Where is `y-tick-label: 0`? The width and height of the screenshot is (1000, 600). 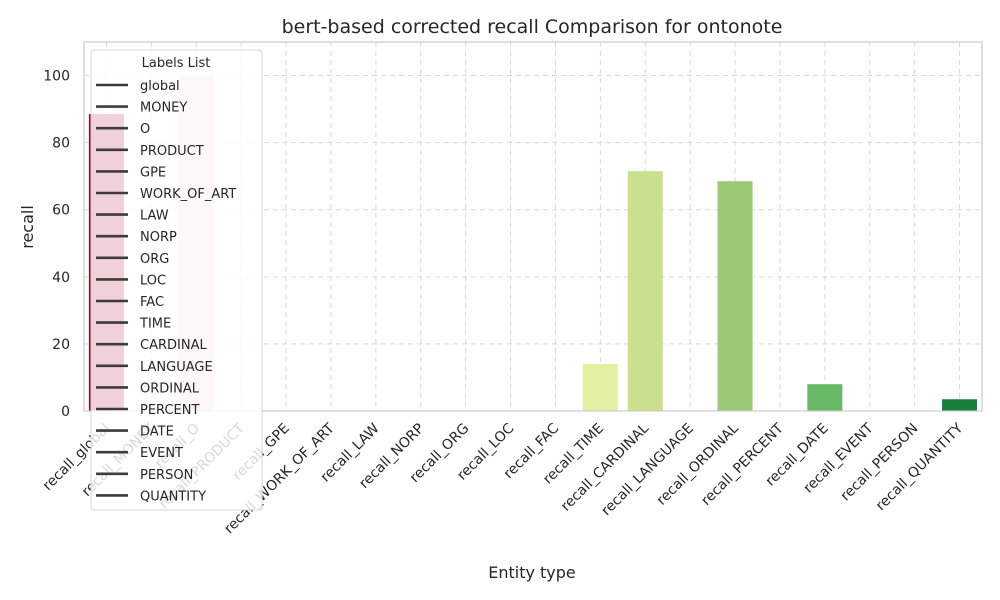 y-tick-label: 0 is located at coordinates (65, 412).